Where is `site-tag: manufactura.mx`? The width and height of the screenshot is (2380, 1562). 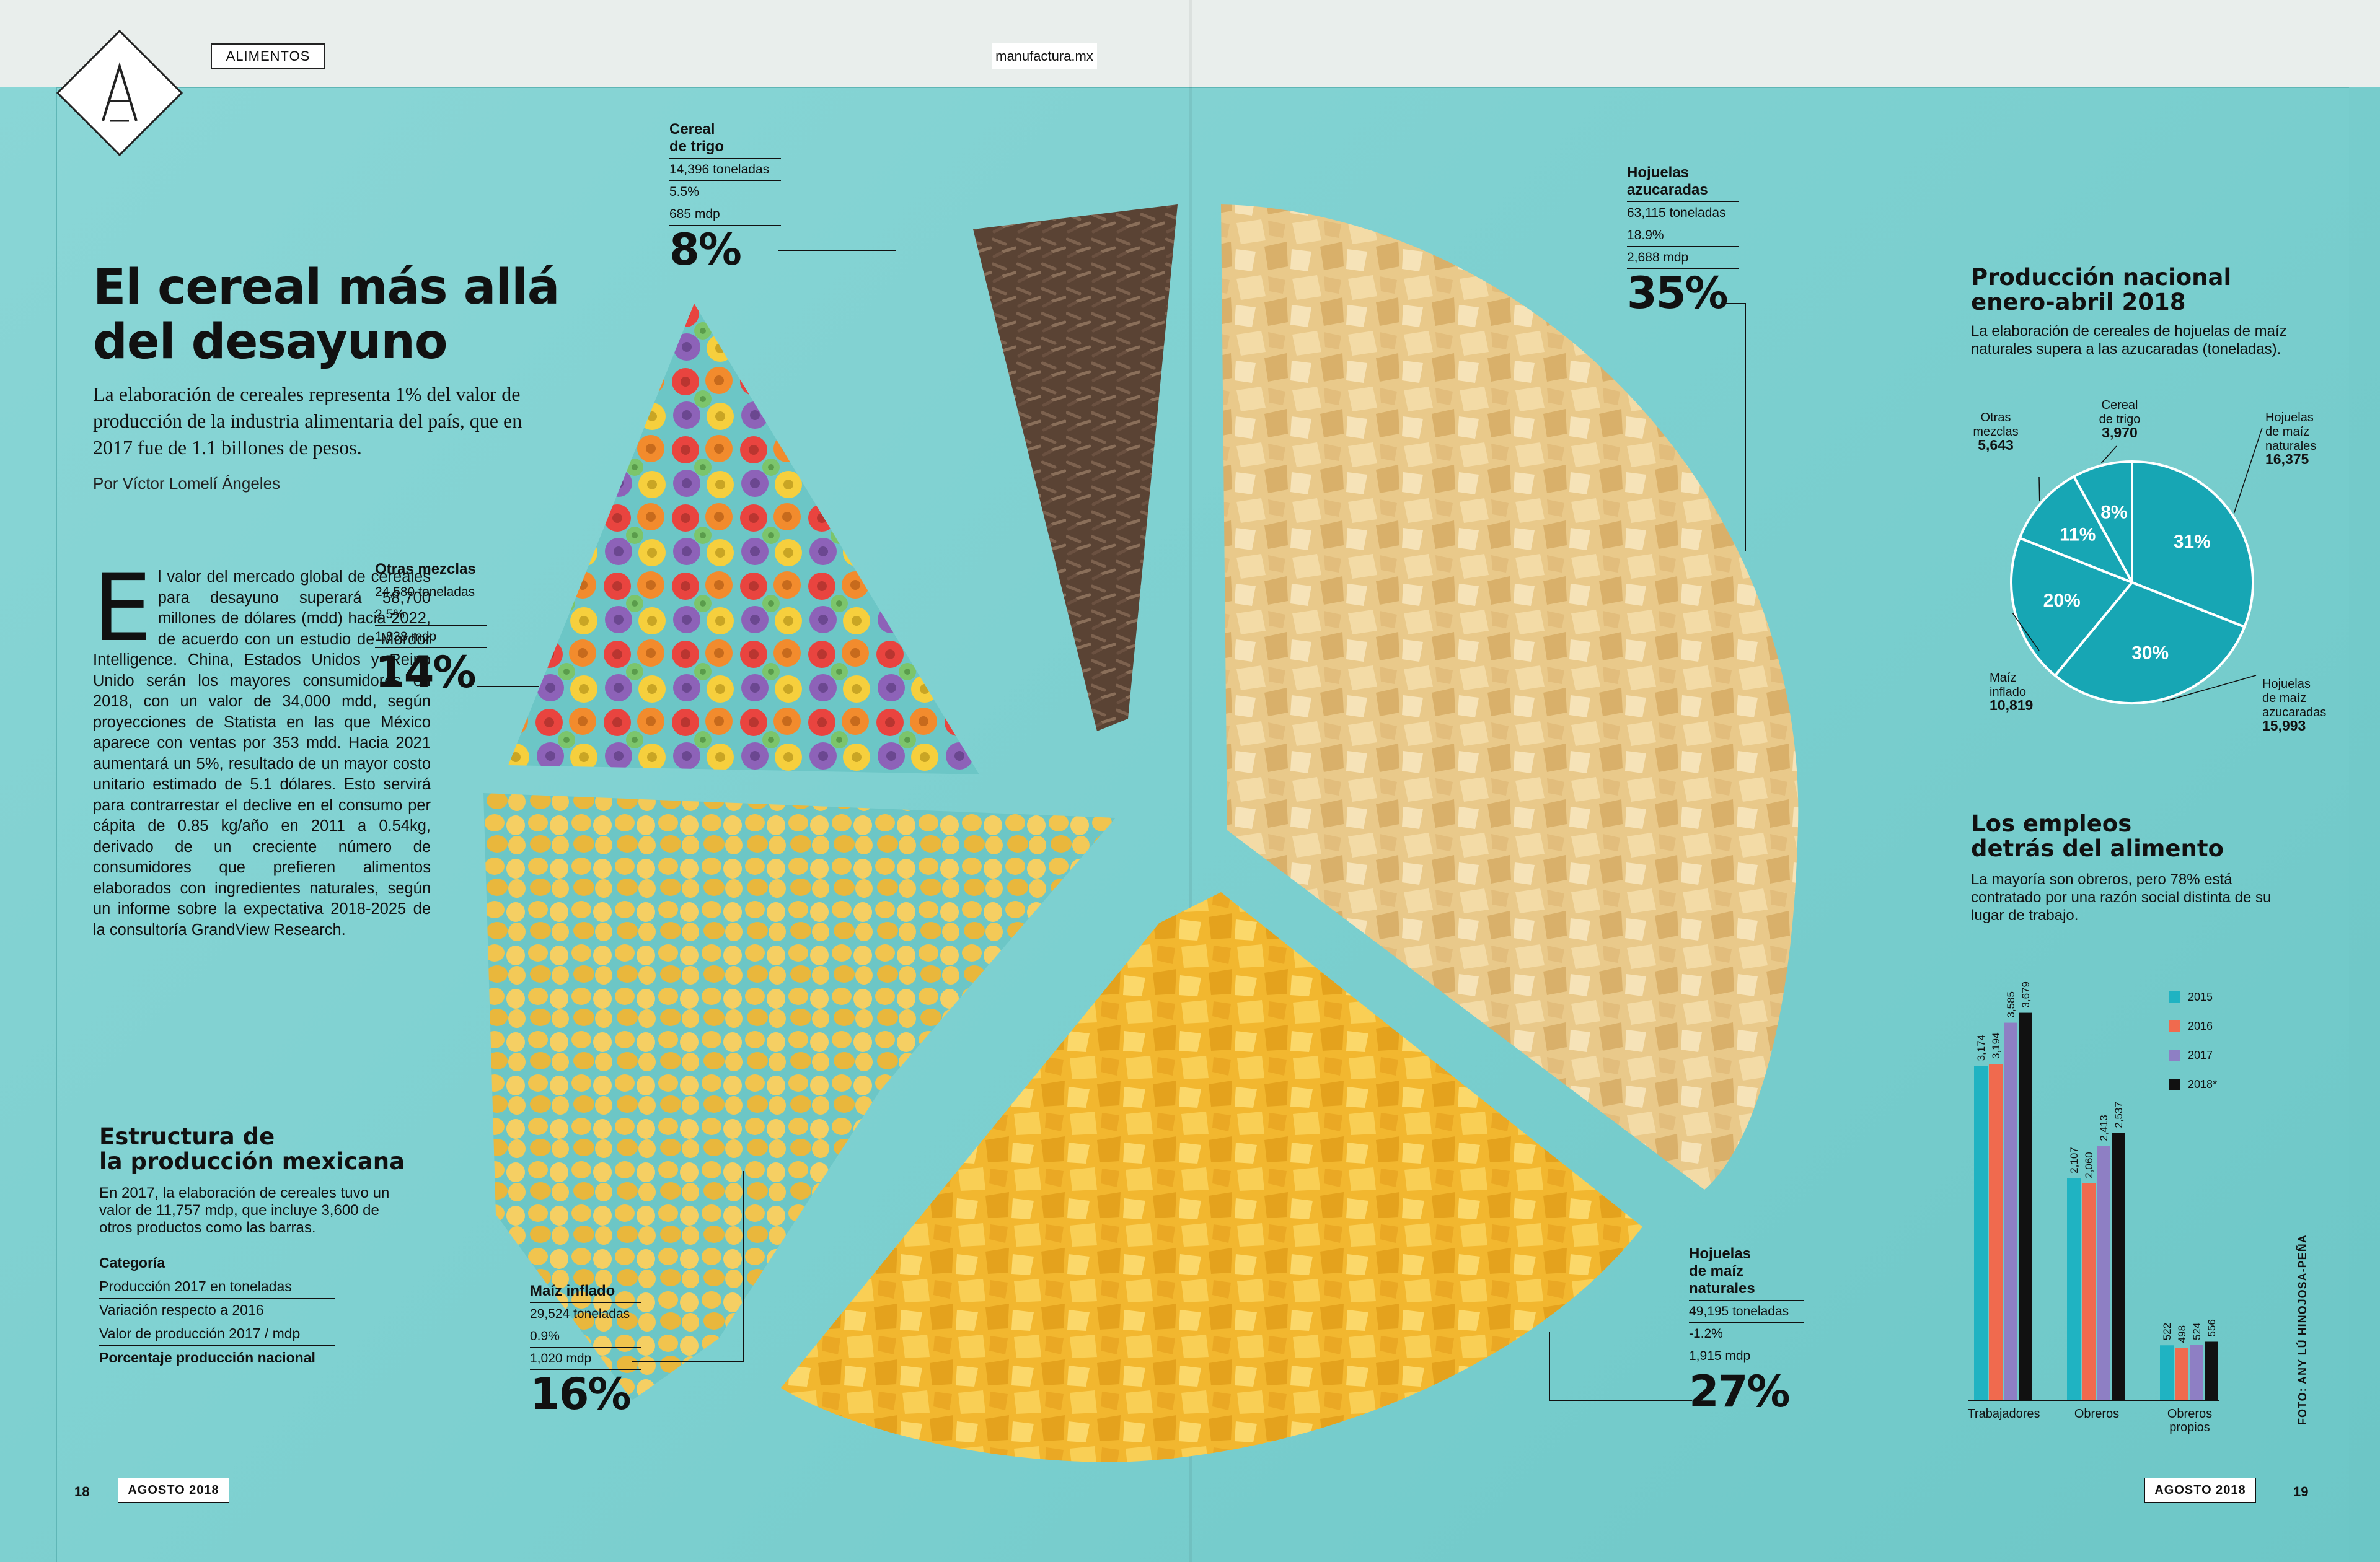 site-tag: manufactura.mx is located at coordinates (1044, 56).